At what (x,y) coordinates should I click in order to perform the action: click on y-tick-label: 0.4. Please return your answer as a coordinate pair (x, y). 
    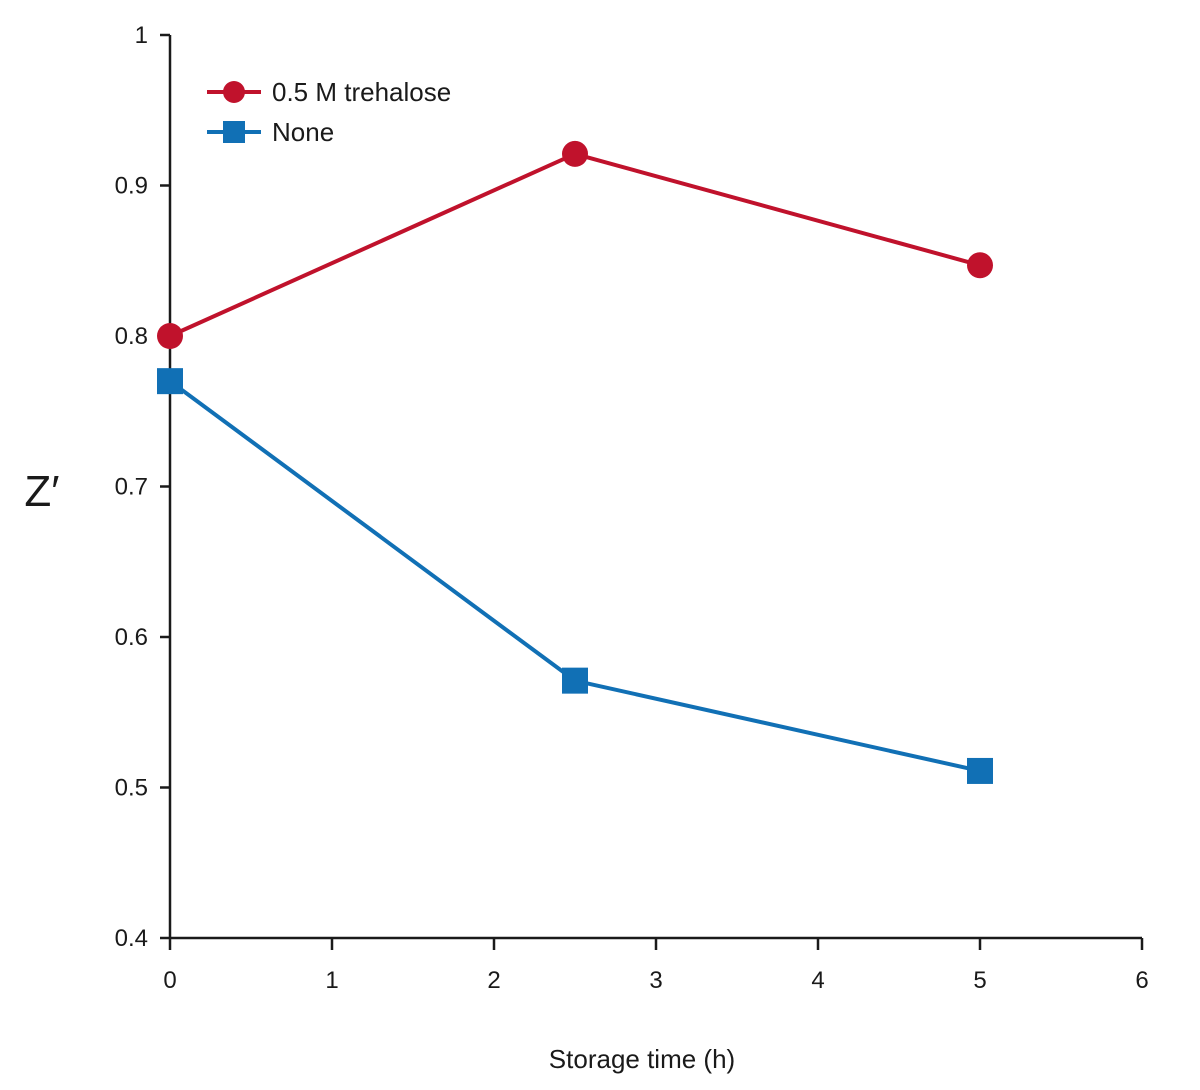
    Looking at the image, I should click on (131, 938).